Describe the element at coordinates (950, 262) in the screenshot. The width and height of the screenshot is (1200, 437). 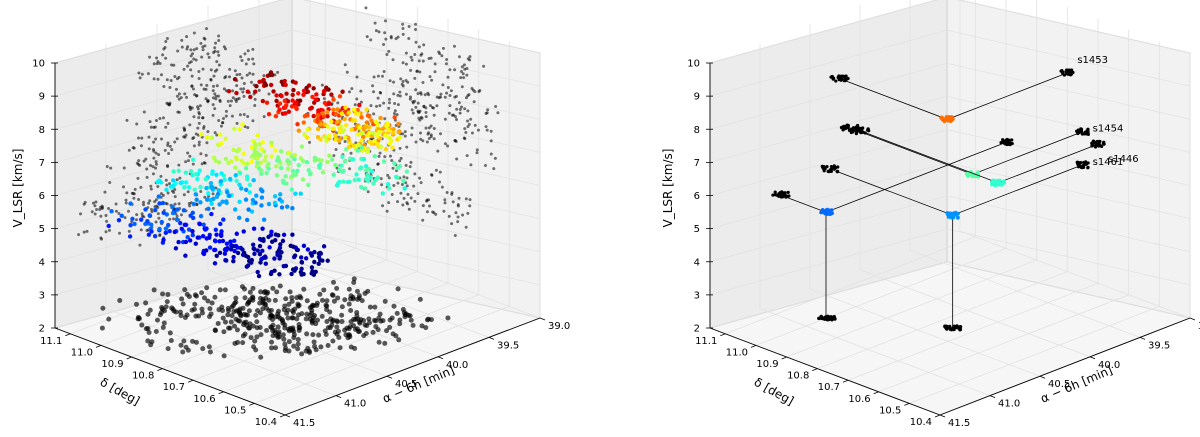
I see `grid-line-z` at that location.